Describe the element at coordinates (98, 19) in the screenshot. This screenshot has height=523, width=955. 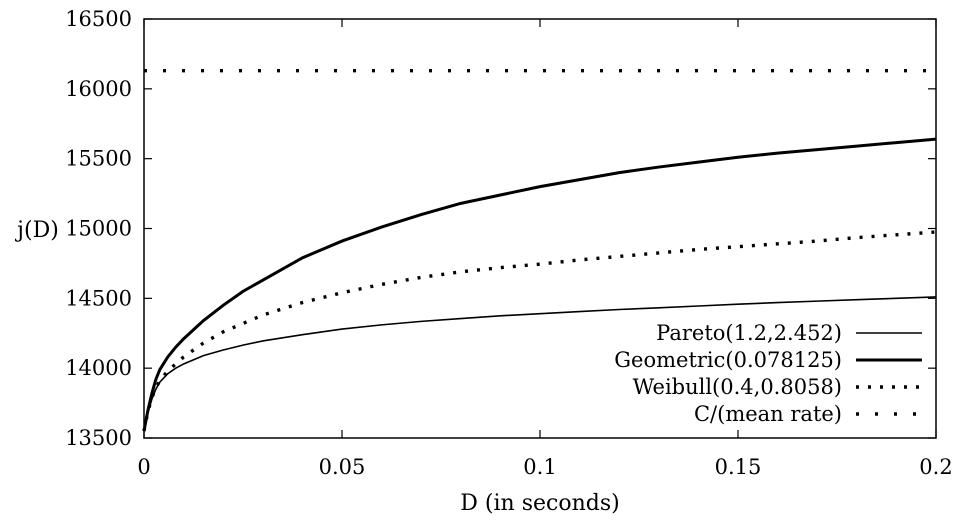
I see `y-tick-label: 16500` at that location.